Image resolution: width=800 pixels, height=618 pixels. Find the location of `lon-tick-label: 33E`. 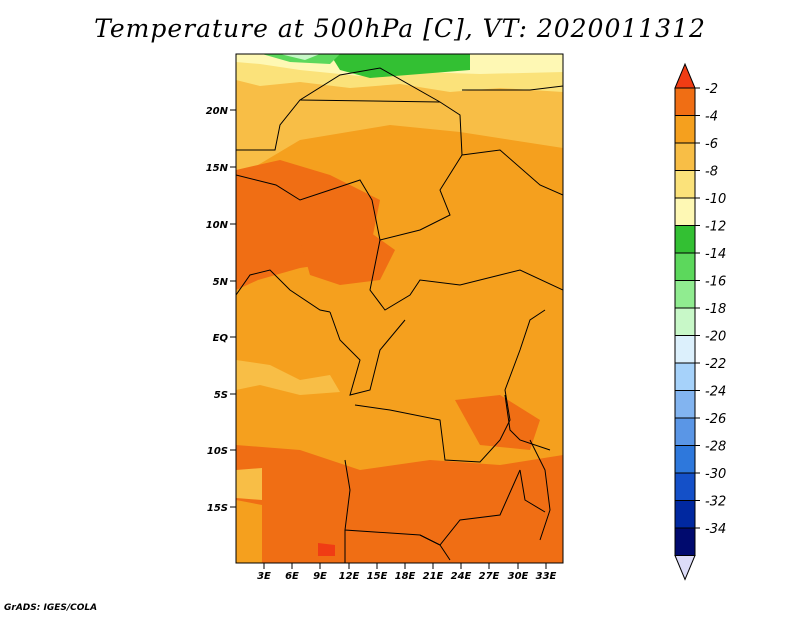

lon-tick-label: 33E is located at coordinates (546, 576).